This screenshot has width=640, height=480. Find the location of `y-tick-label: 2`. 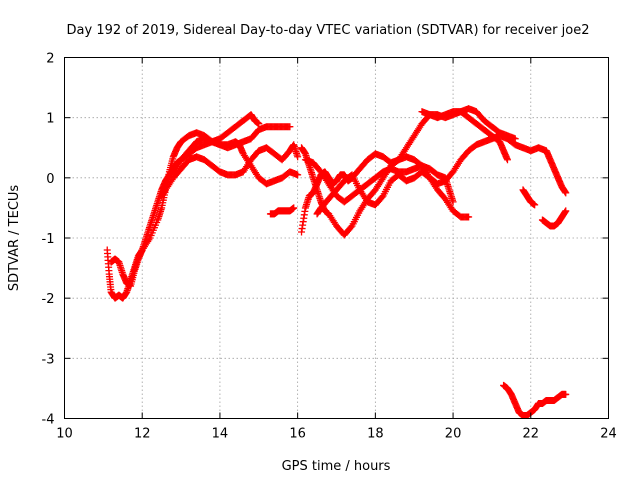

y-tick-label: 2 is located at coordinates (50, 59).